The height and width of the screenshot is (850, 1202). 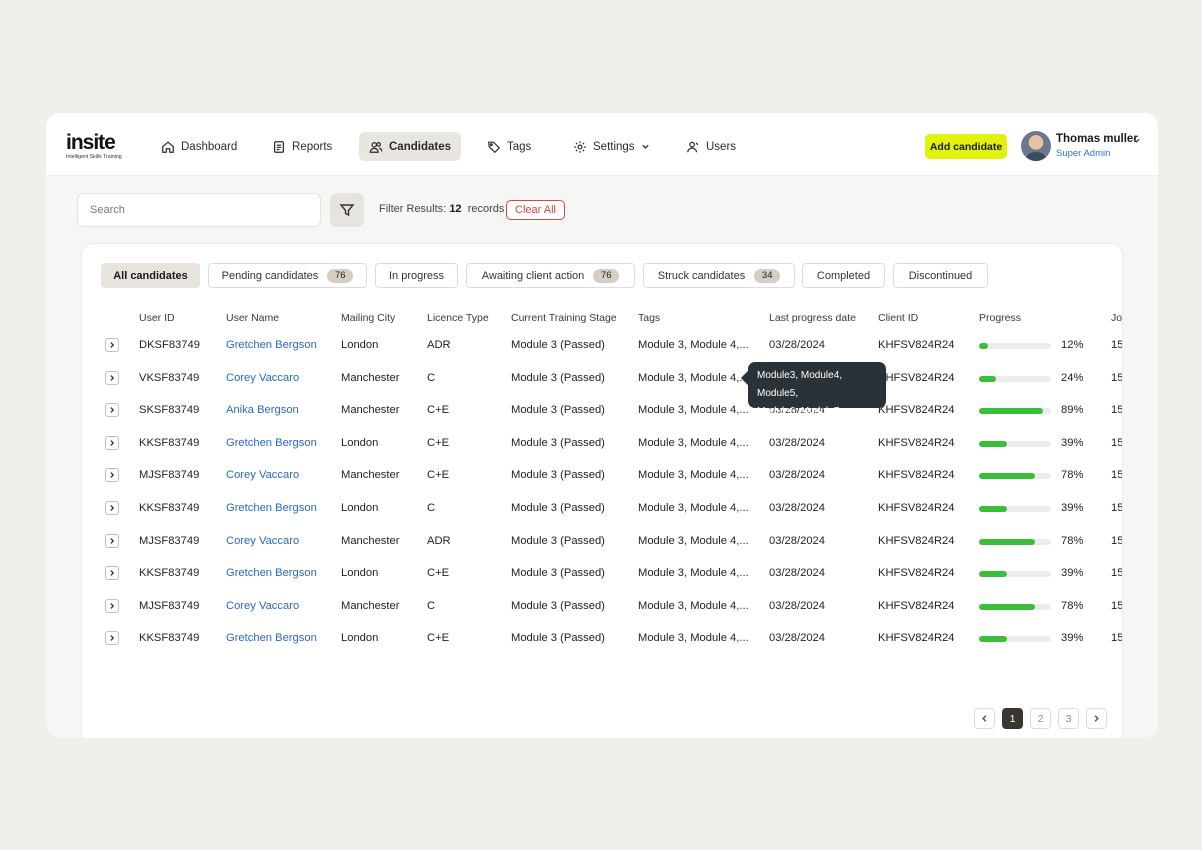 What do you see at coordinates (1117, 318) in the screenshot?
I see `column-header-joined: Joi` at bounding box center [1117, 318].